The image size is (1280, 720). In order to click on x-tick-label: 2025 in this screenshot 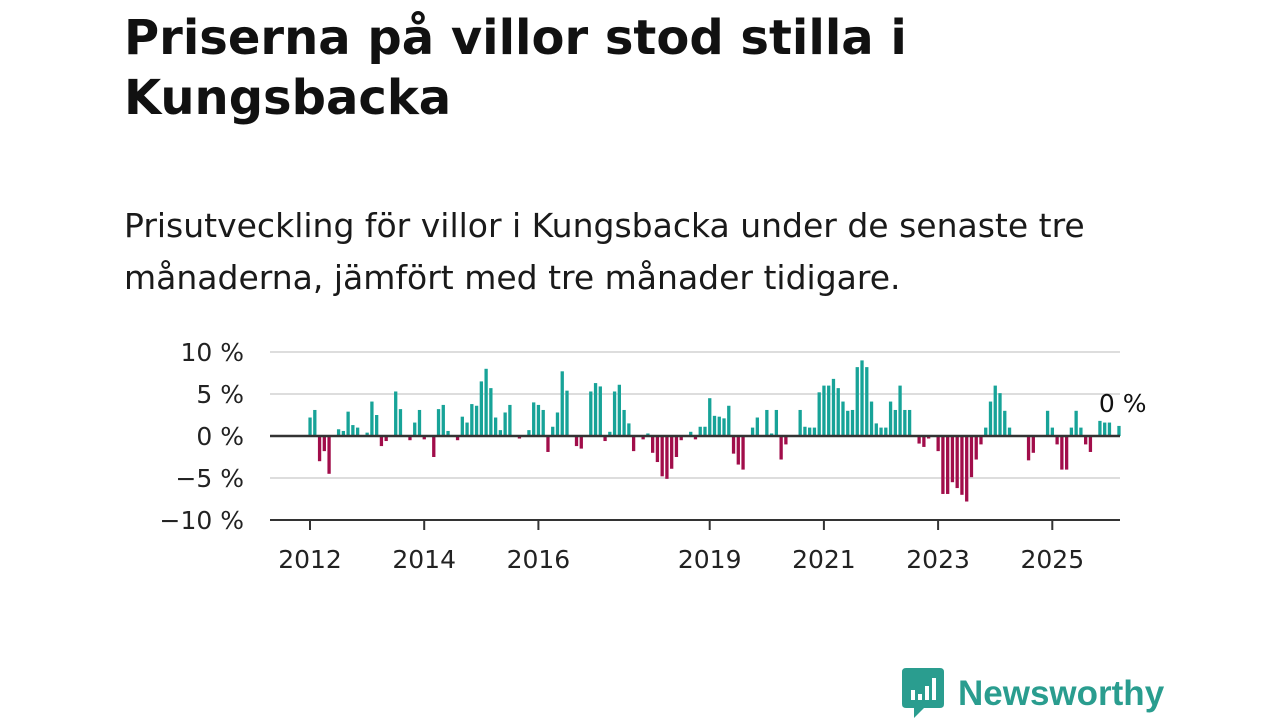, I will do `click(1052, 559)`.